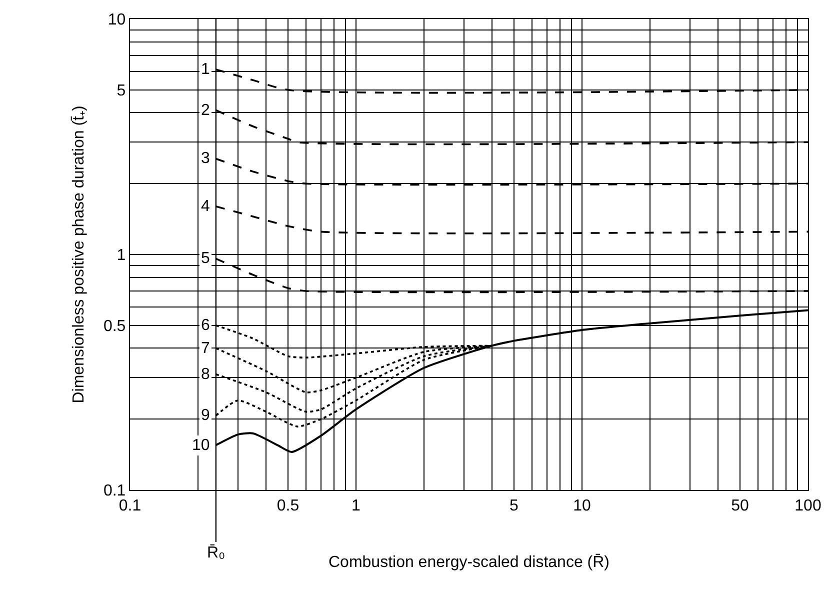  Describe the element at coordinates (740, 505) in the screenshot. I see `x-tick-label: 50` at that location.